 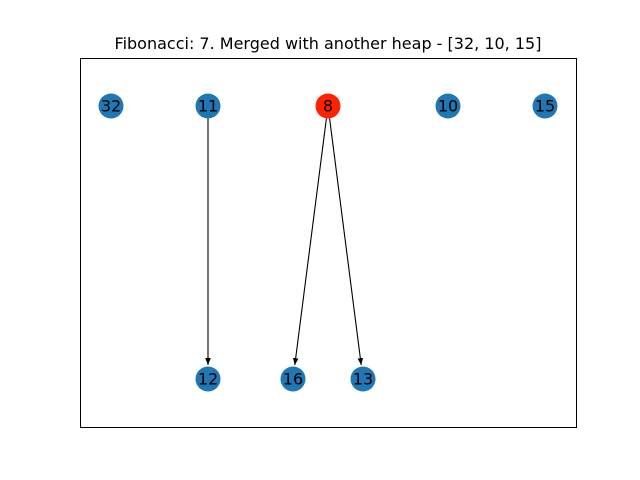 I want to click on node-15: 15, so click(x=545, y=106).